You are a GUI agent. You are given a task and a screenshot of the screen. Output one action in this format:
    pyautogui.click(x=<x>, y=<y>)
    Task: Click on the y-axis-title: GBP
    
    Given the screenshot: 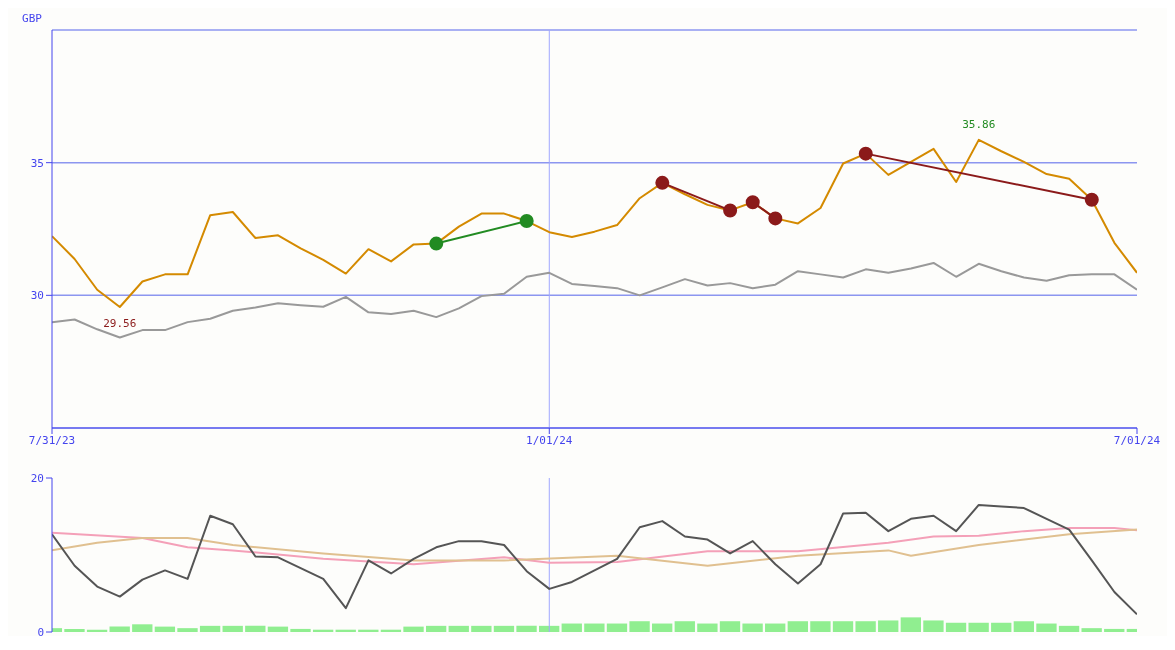 What is the action you would take?
    pyautogui.click(x=32, y=18)
    